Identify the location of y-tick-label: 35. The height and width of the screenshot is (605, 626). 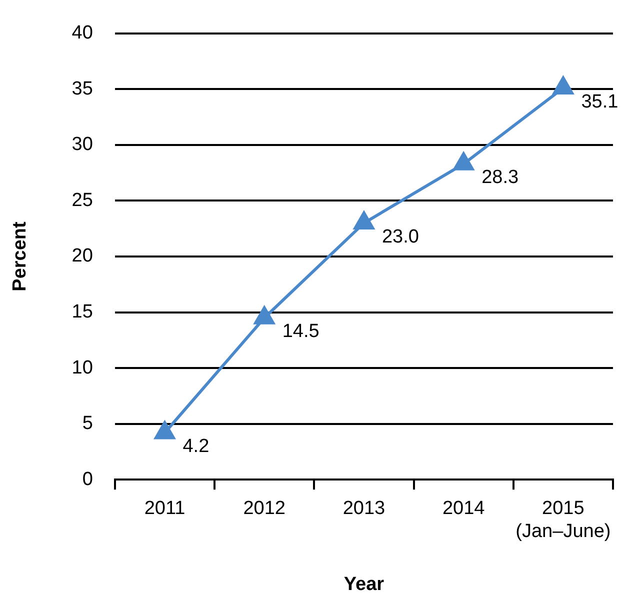
(82, 89).